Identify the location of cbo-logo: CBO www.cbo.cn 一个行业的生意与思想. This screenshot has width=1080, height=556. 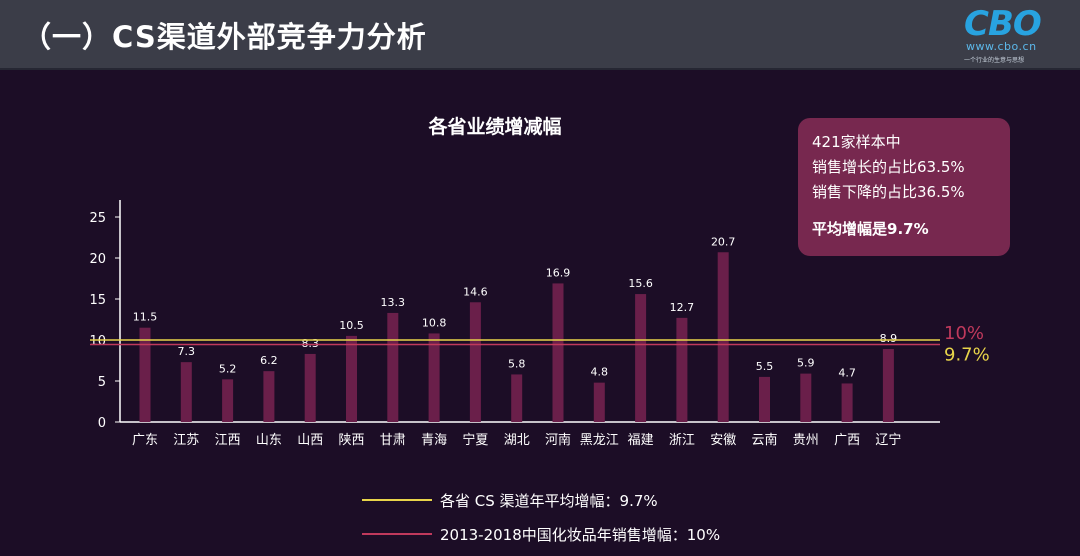
(1015, 35).